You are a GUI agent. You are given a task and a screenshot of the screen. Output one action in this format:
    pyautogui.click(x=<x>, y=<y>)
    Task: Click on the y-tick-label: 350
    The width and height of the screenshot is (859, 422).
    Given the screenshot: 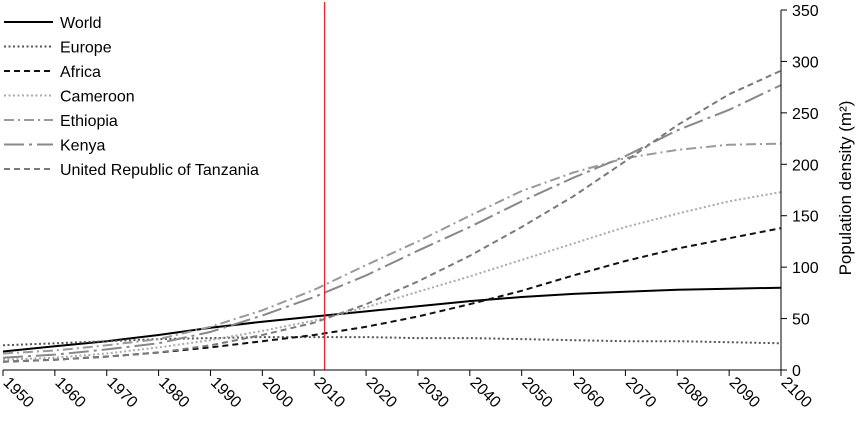 What is the action you would take?
    pyautogui.click(x=805, y=11)
    